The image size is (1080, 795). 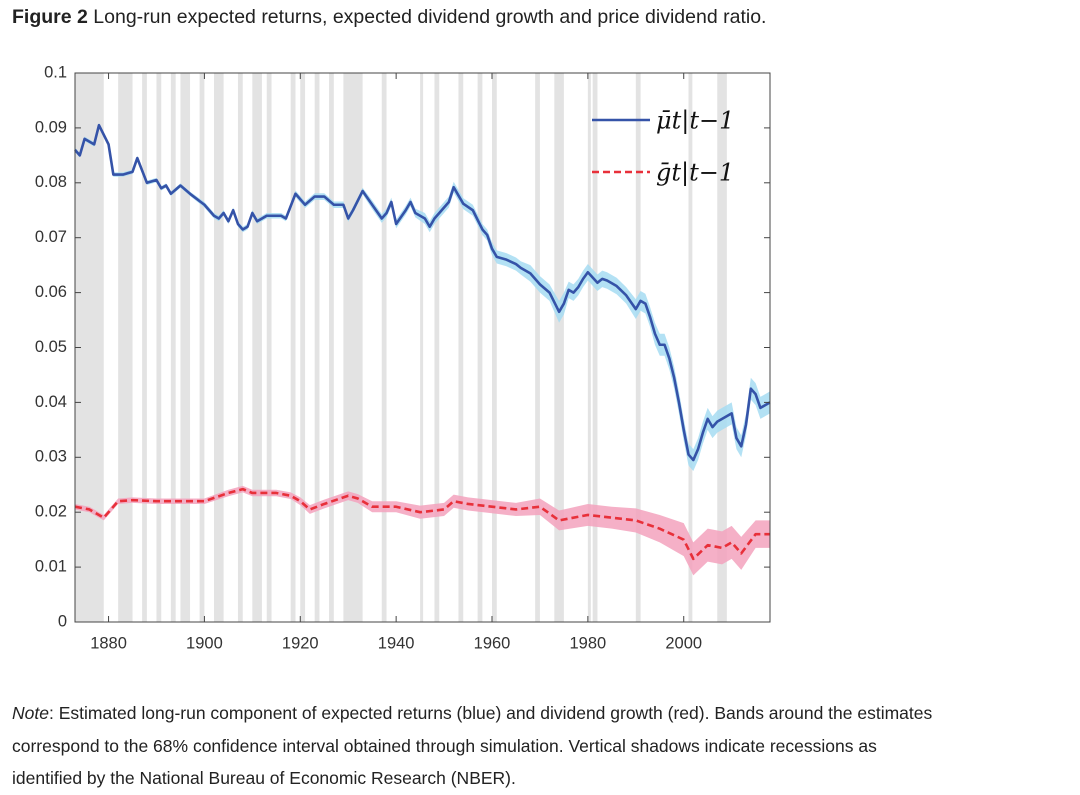 What do you see at coordinates (51, 292) in the screenshot?
I see `y-tick-label: 0.06` at bounding box center [51, 292].